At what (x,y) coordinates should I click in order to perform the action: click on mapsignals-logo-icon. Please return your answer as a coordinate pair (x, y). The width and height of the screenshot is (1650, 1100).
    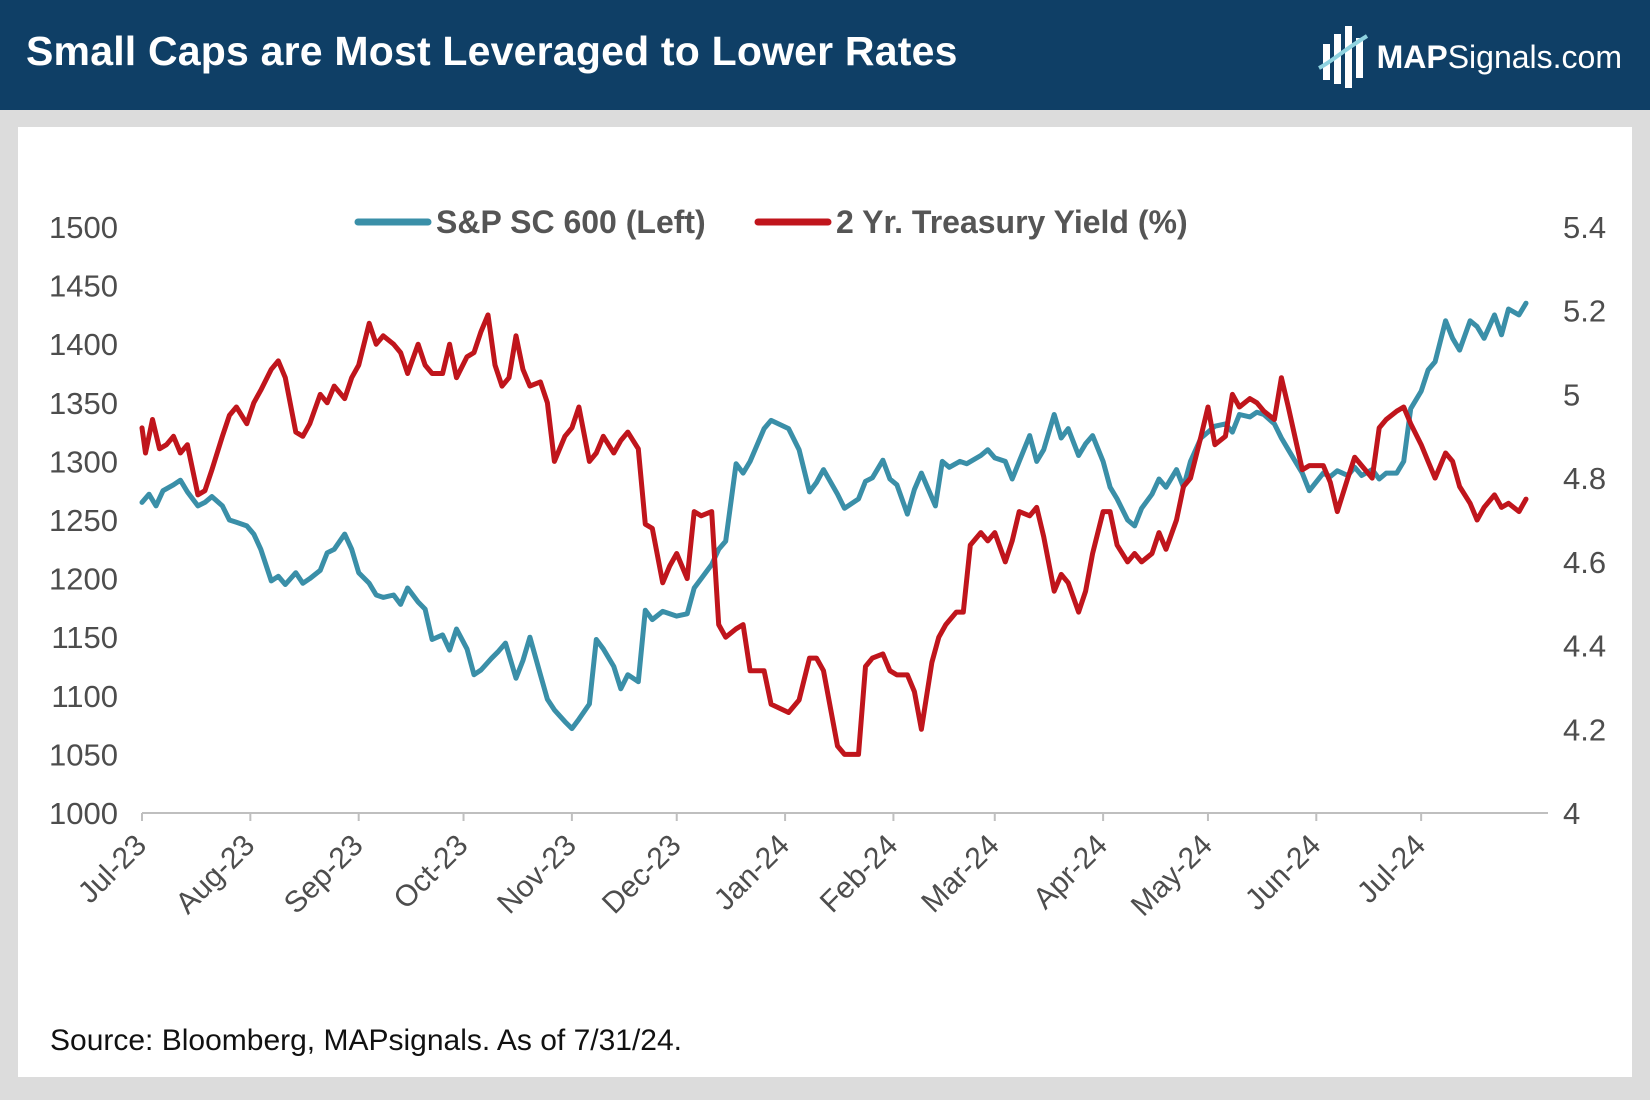
    Looking at the image, I should click on (1342, 57).